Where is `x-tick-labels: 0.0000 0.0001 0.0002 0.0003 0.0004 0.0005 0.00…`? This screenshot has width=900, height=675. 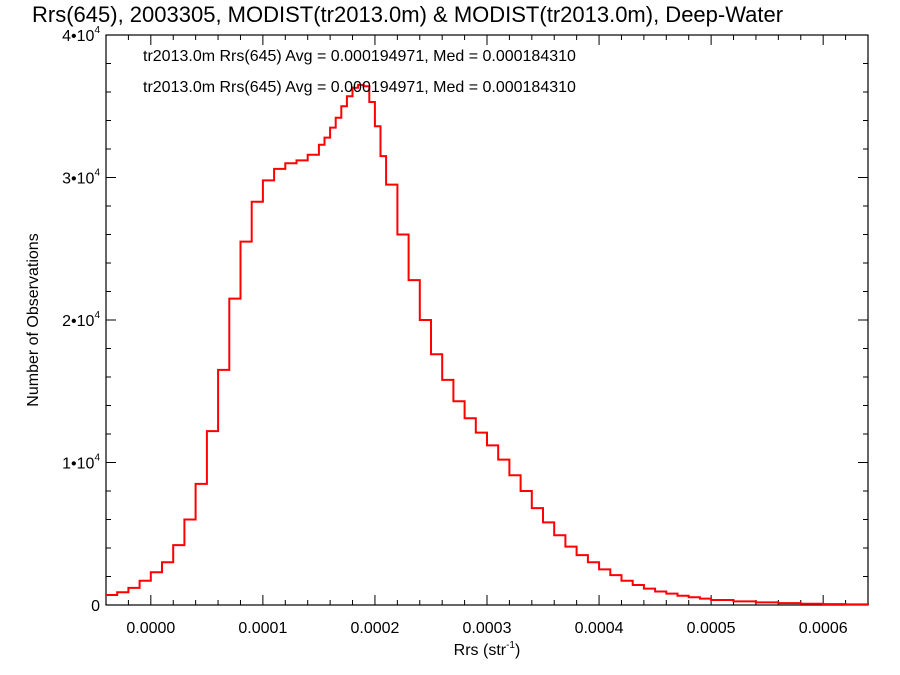
x-tick-labels: 0.0000 0.0001 0.0002 0.0003 0.0004 0.0005 0.00… is located at coordinates (486, 628).